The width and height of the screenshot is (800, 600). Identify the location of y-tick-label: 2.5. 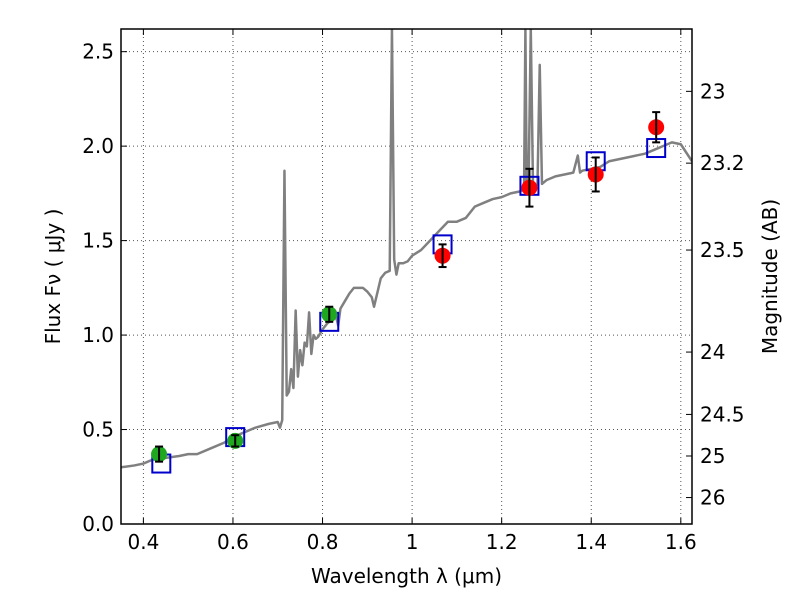
(98, 52).